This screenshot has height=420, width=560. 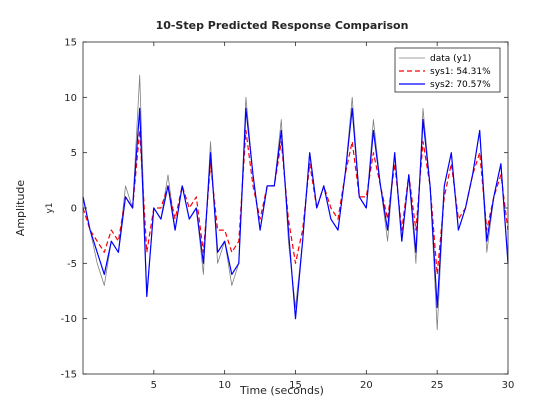 What do you see at coordinates (224, 385) in the screenshot?
I see `x-tick-label: 10` at bounding box center [224, 385].